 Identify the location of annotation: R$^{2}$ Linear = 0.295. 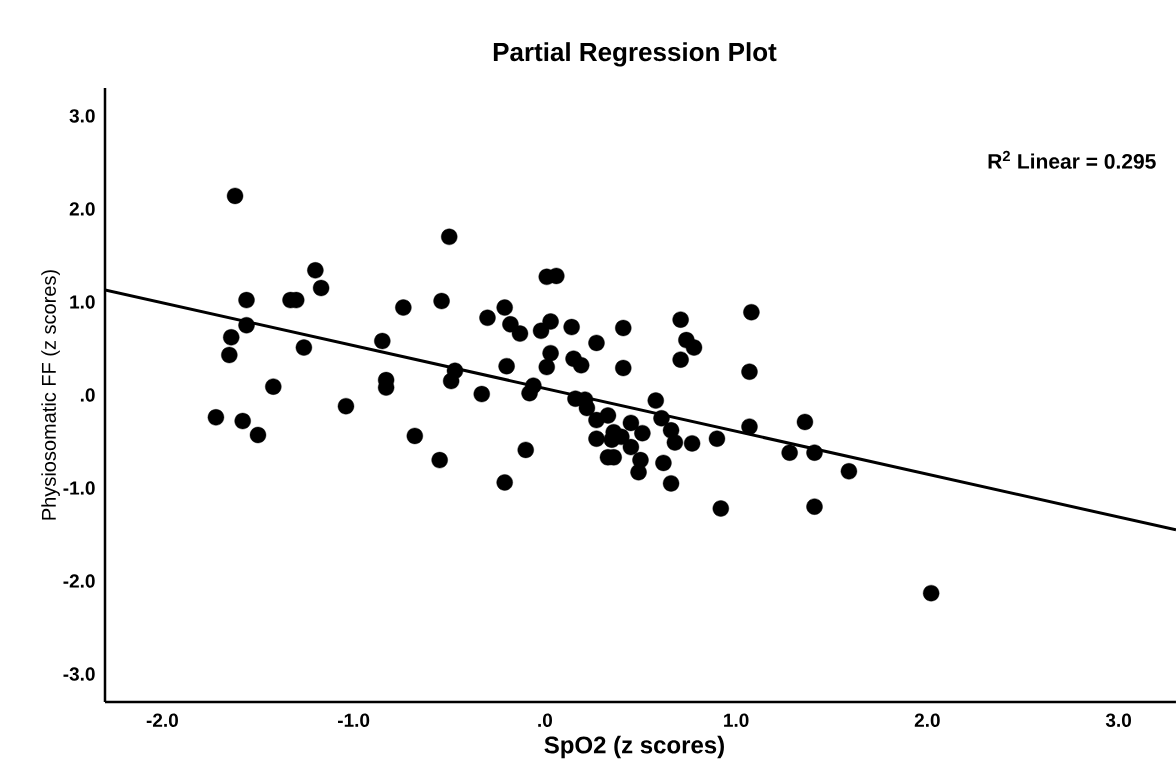
(1072, 159).